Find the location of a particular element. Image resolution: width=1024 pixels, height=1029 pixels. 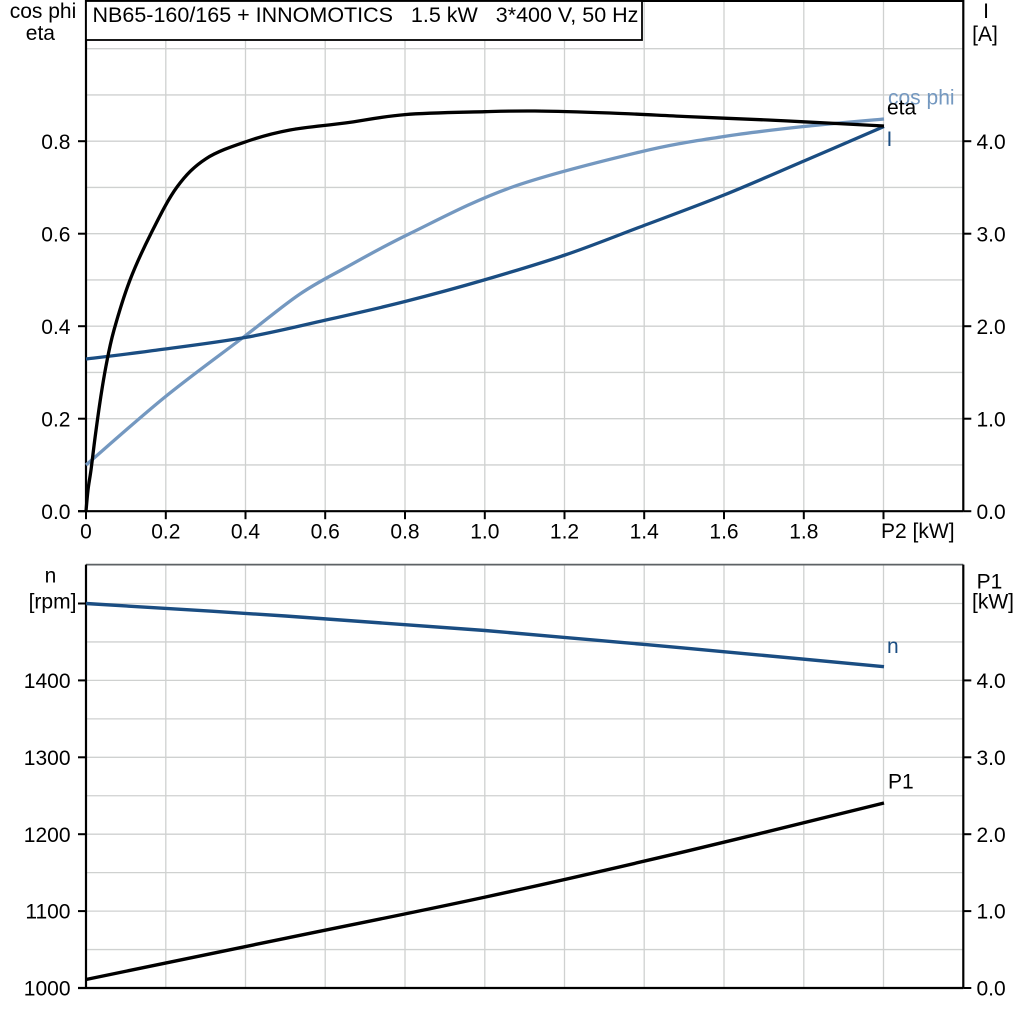

svg-text: 1100 is located at coordinates (47, 912).